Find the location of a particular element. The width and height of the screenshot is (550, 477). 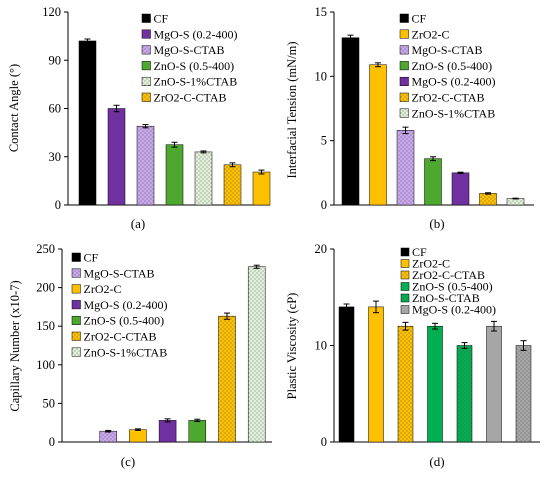

y-tick-label: 20 is located at coordinates (321, 249).